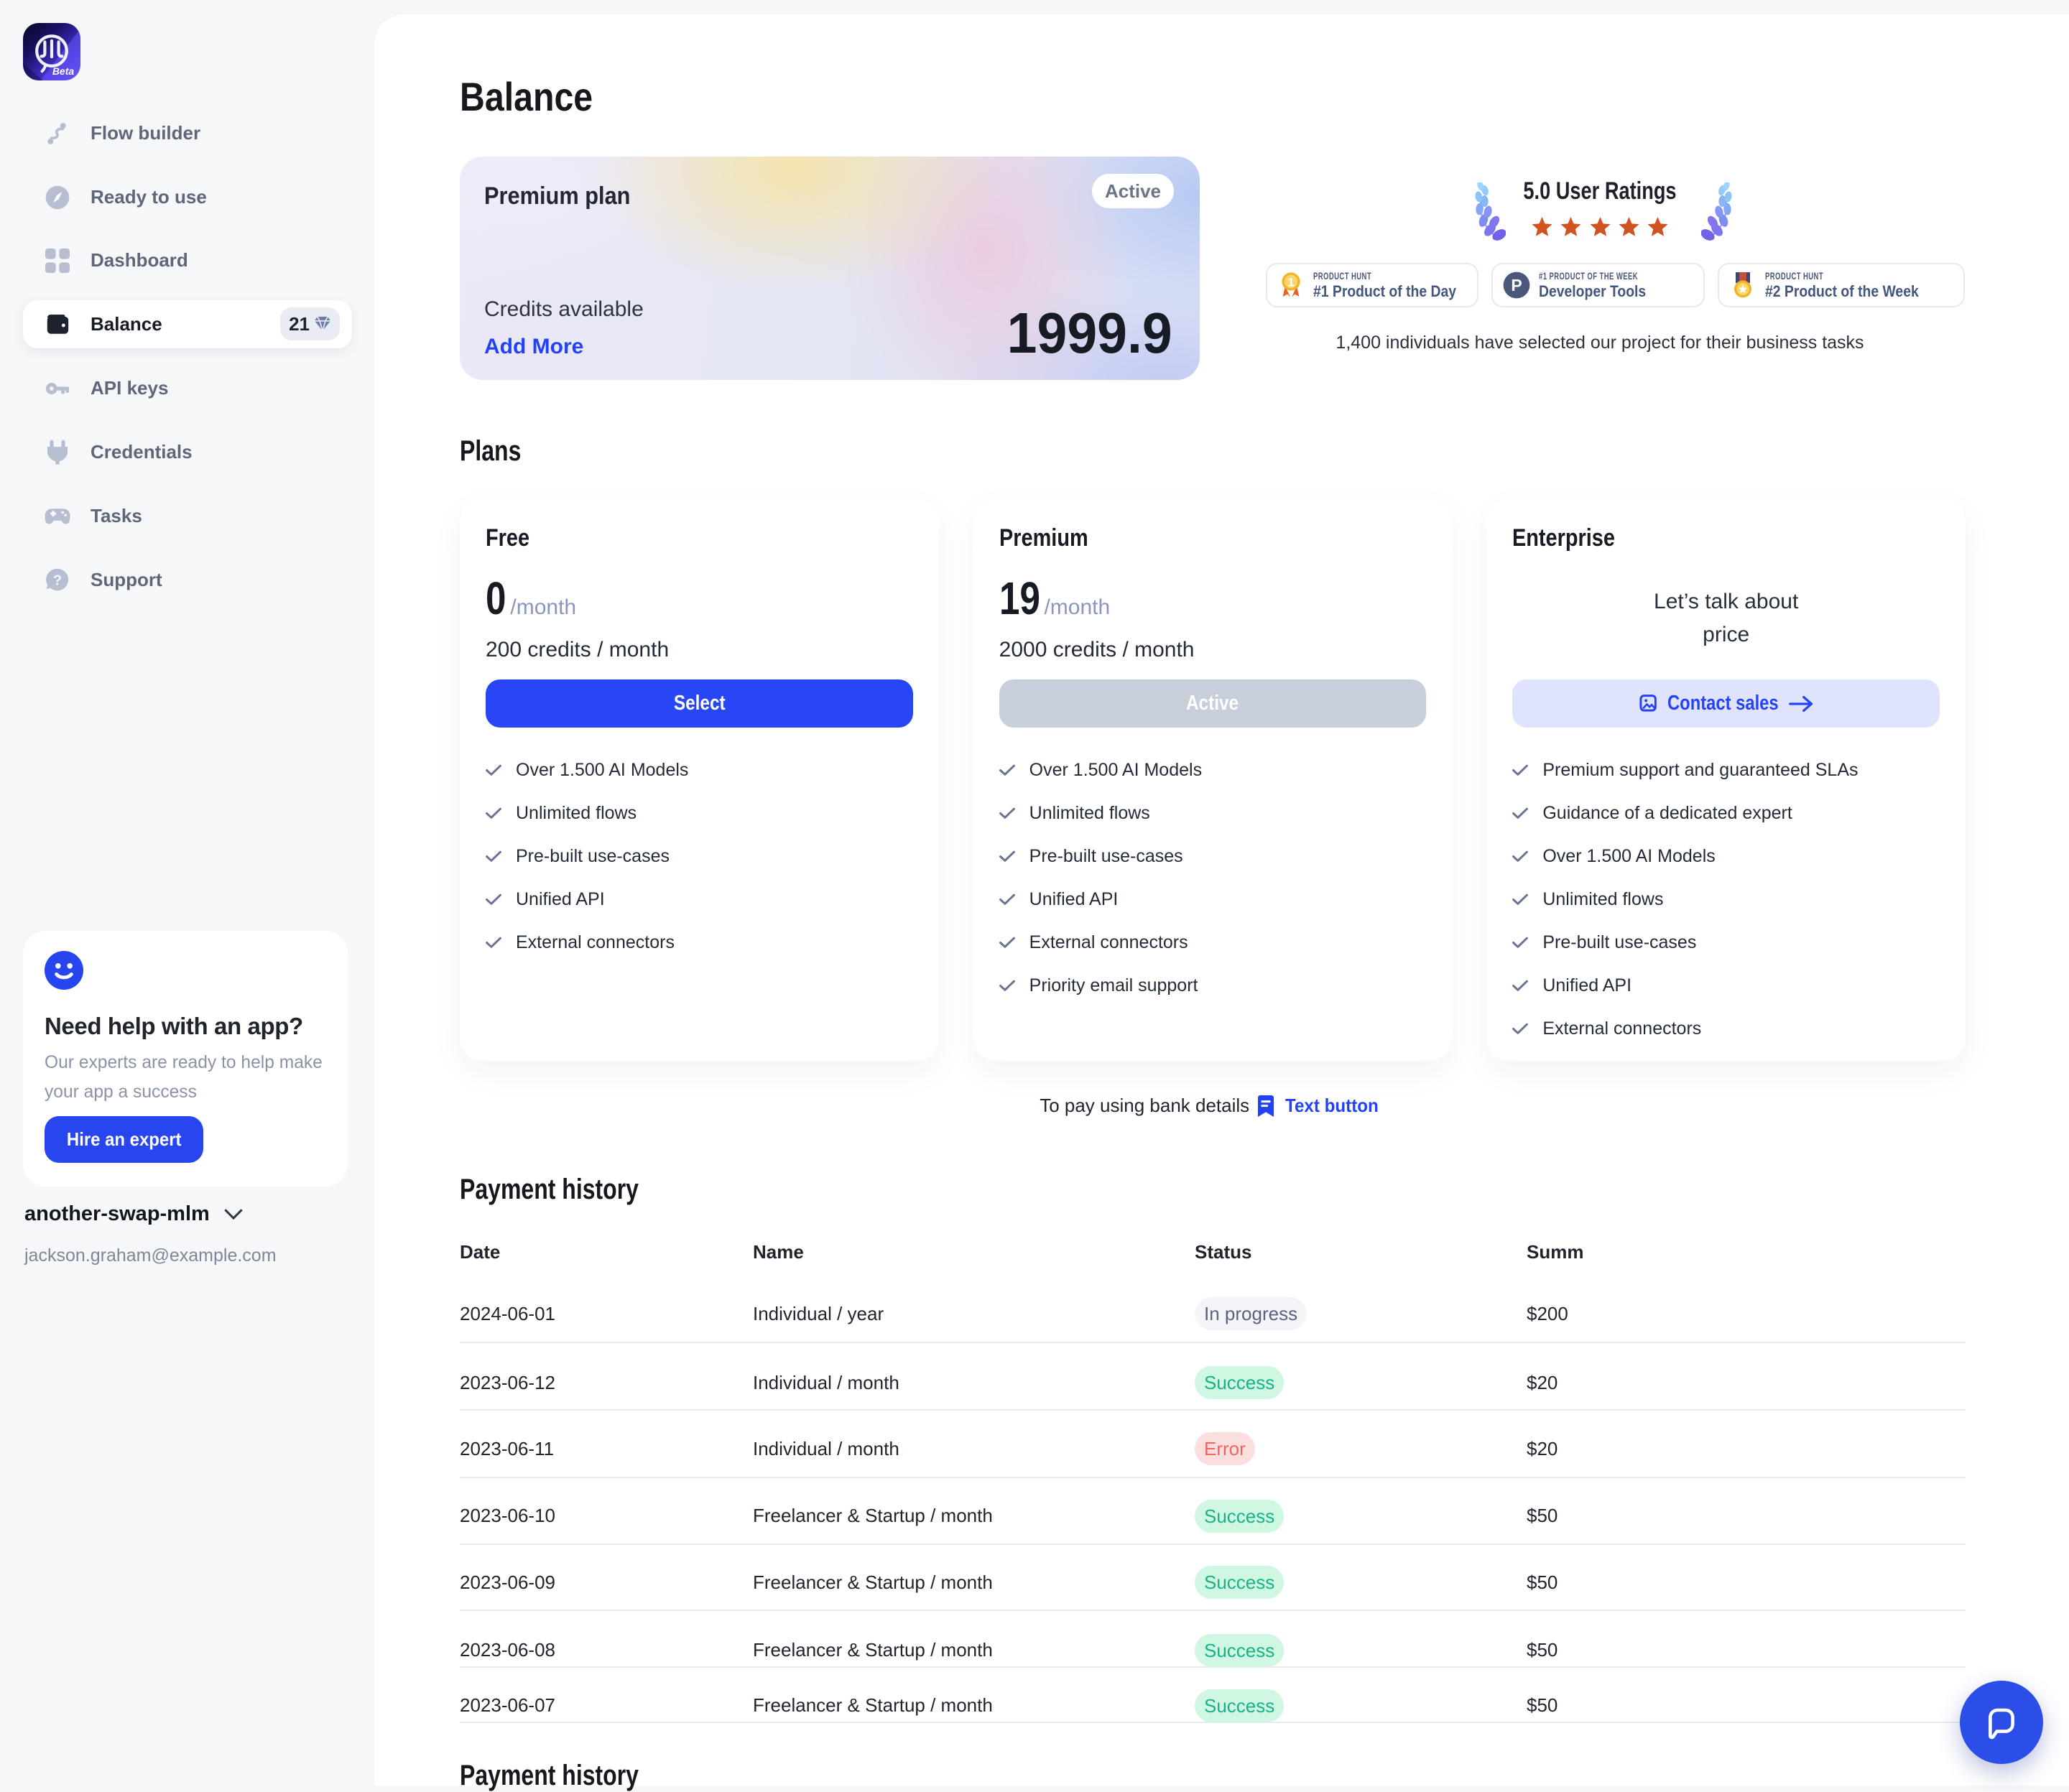 This screenshot has height=1792, width=2069. I want to click on svg-text: P, so click(1516, 285).